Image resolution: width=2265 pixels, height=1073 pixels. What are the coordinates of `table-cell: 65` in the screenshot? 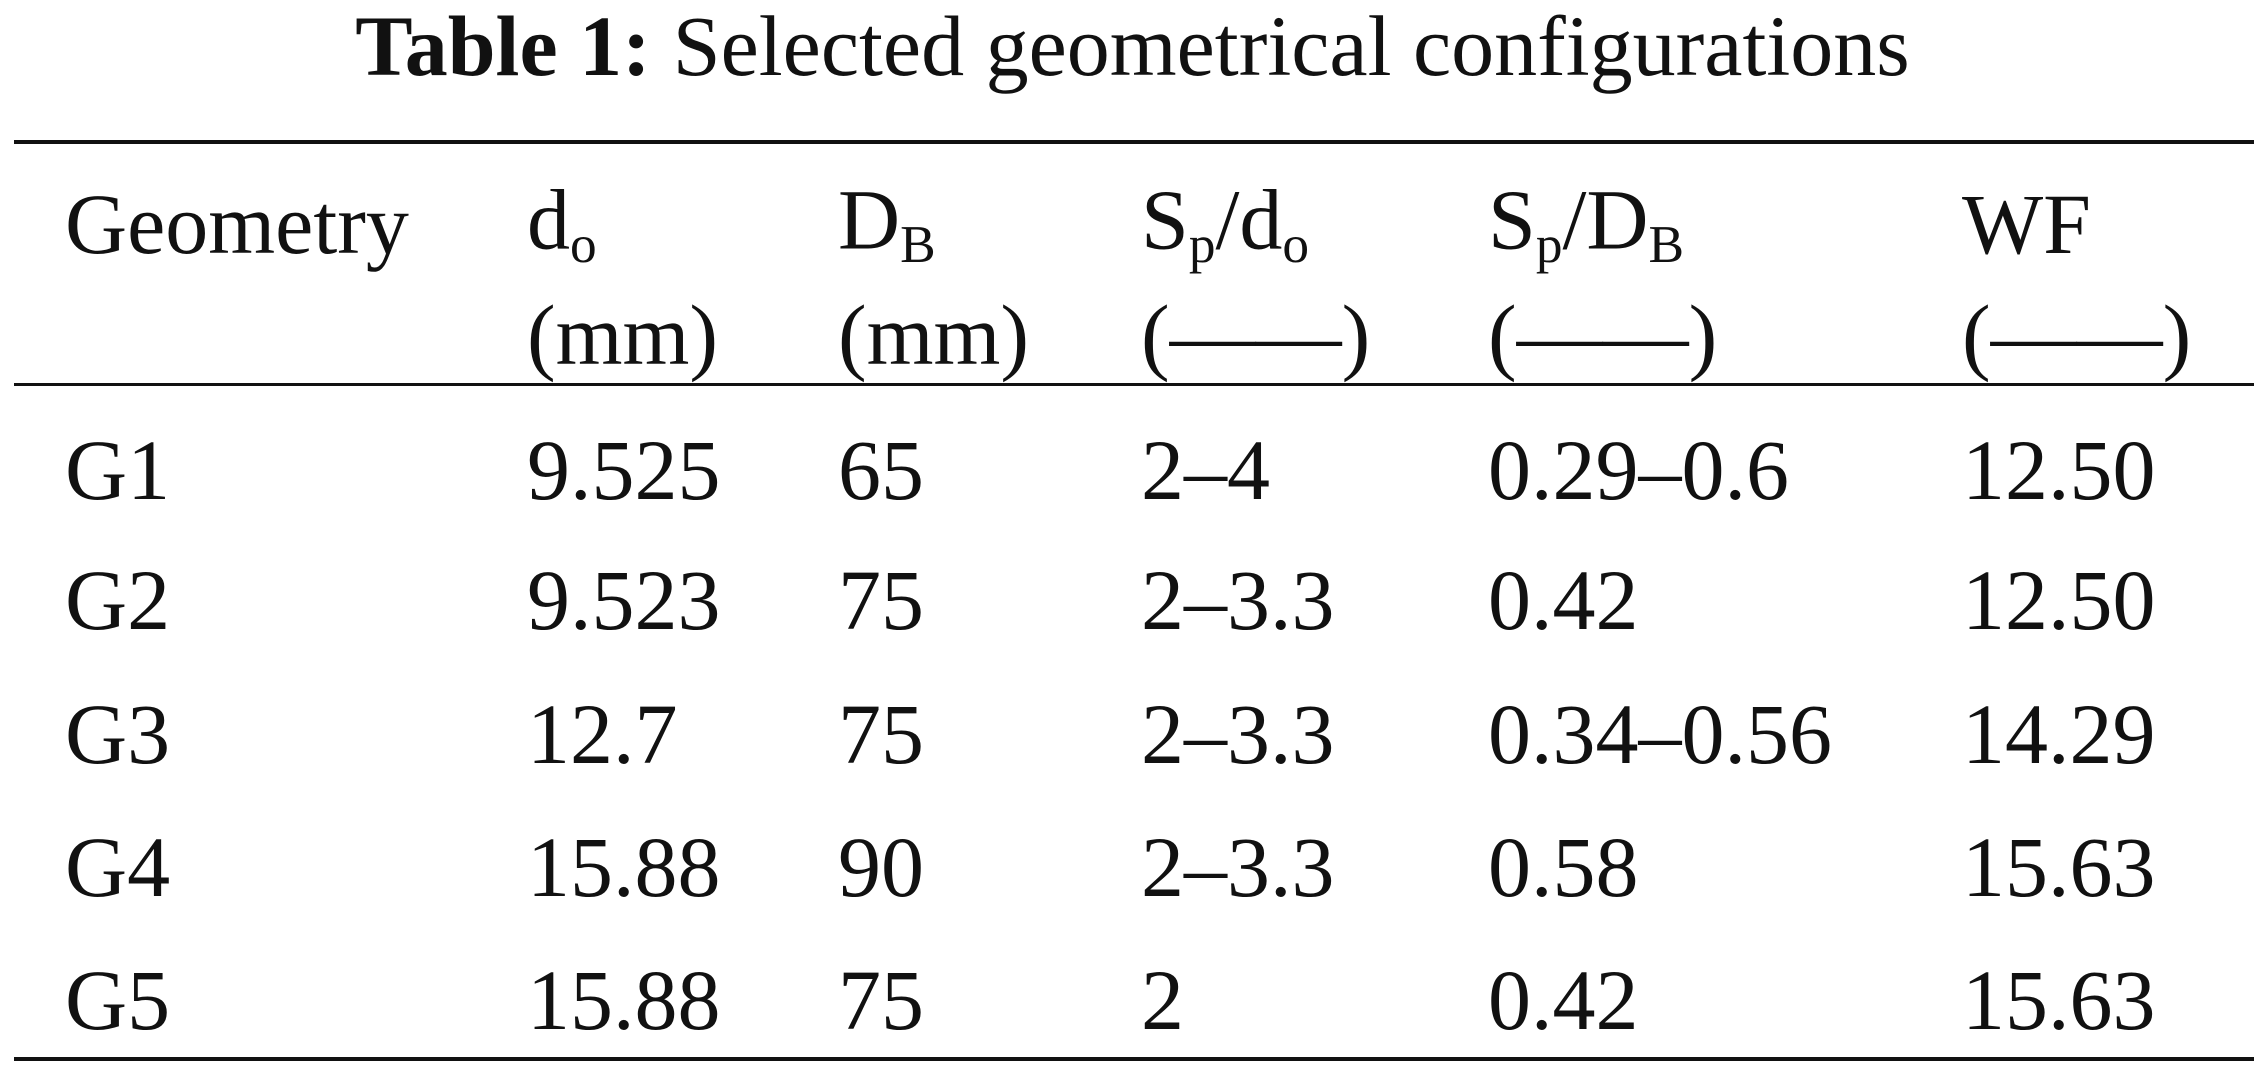 It's located at (881, 470).